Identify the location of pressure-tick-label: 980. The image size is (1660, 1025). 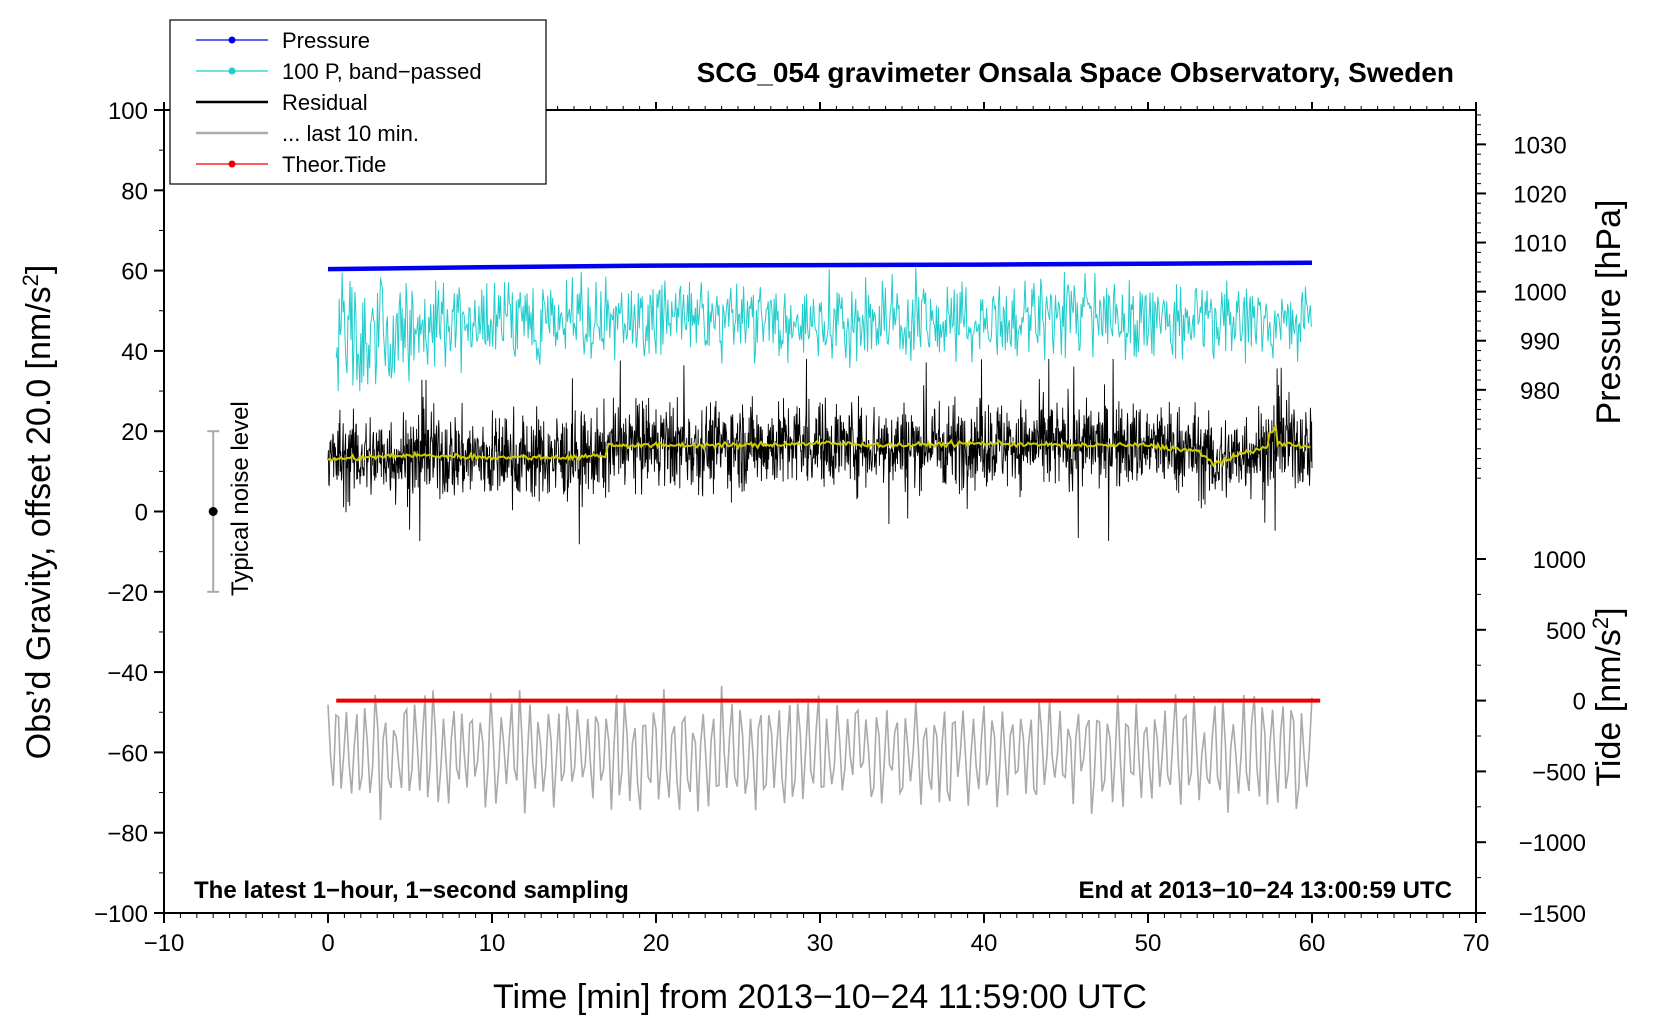
(1540, 391).